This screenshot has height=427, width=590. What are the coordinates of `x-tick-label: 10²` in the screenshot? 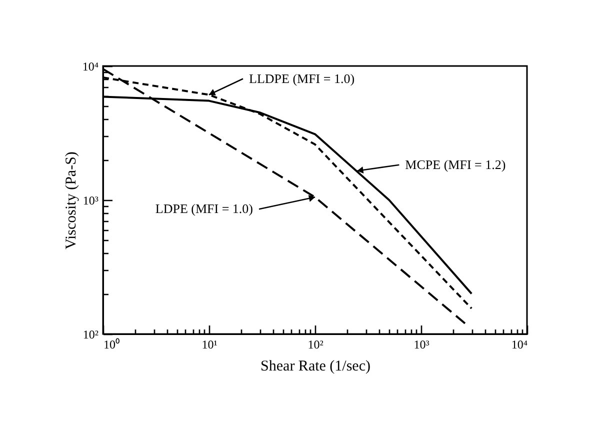 It's located at (316, 345).